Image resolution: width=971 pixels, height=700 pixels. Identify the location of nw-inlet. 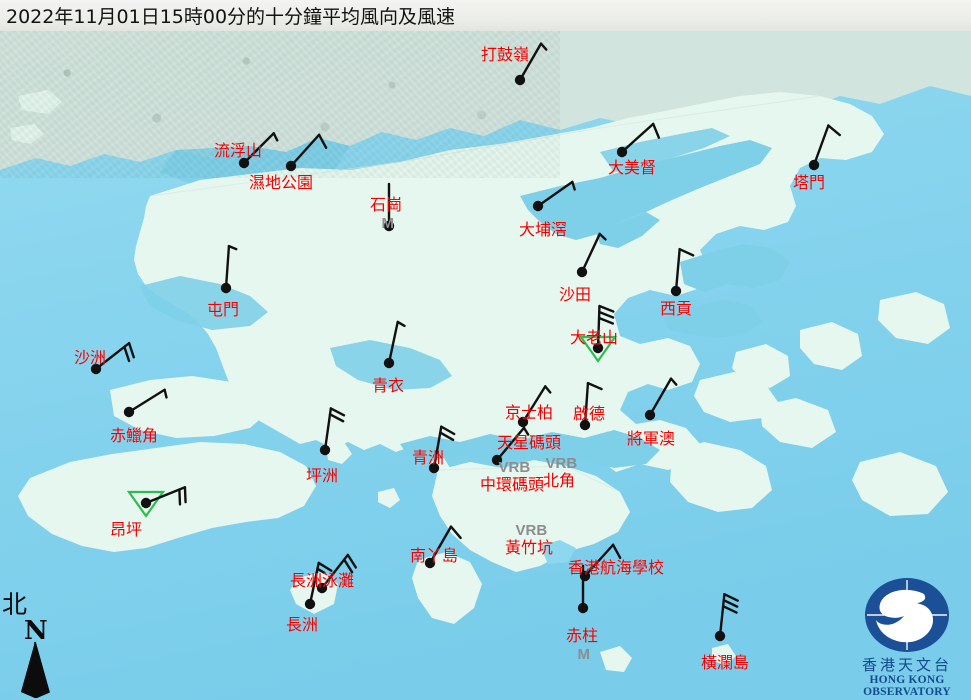
(204, 303).